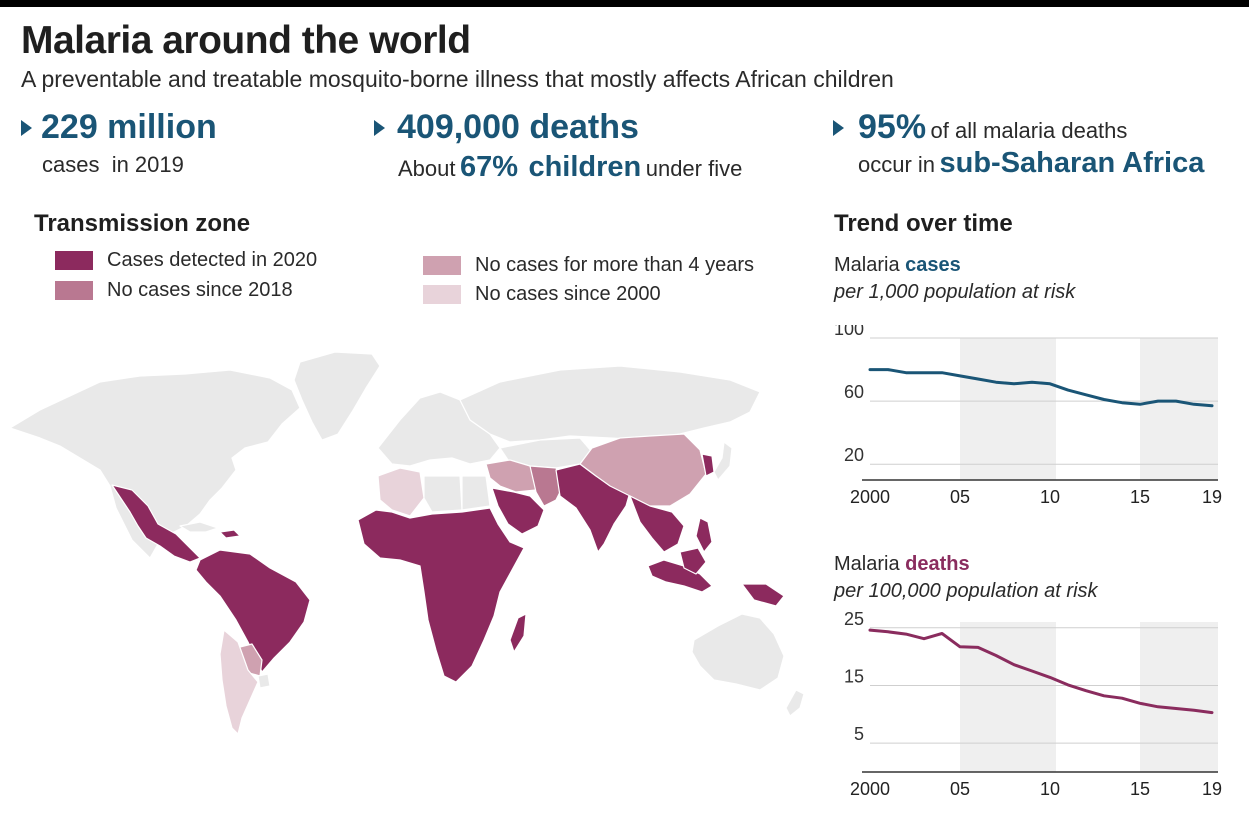  What do you see at coordinates (253, 611) in the screenshot?
I see `region-south-america-malaria` at bounding box center [253, 611].